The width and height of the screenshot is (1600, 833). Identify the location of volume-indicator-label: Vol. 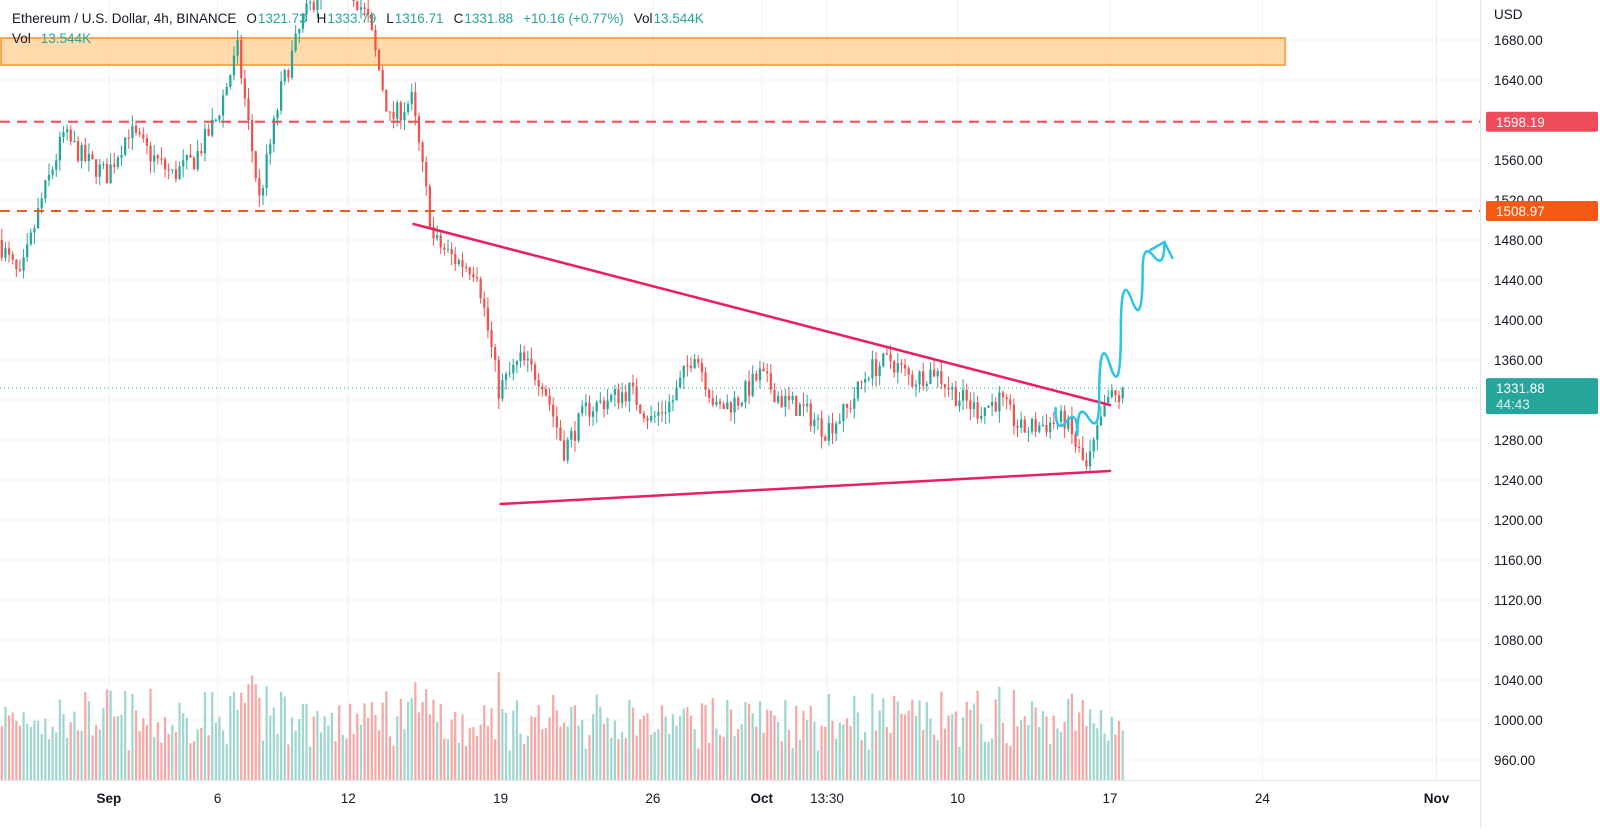
(21, 38).